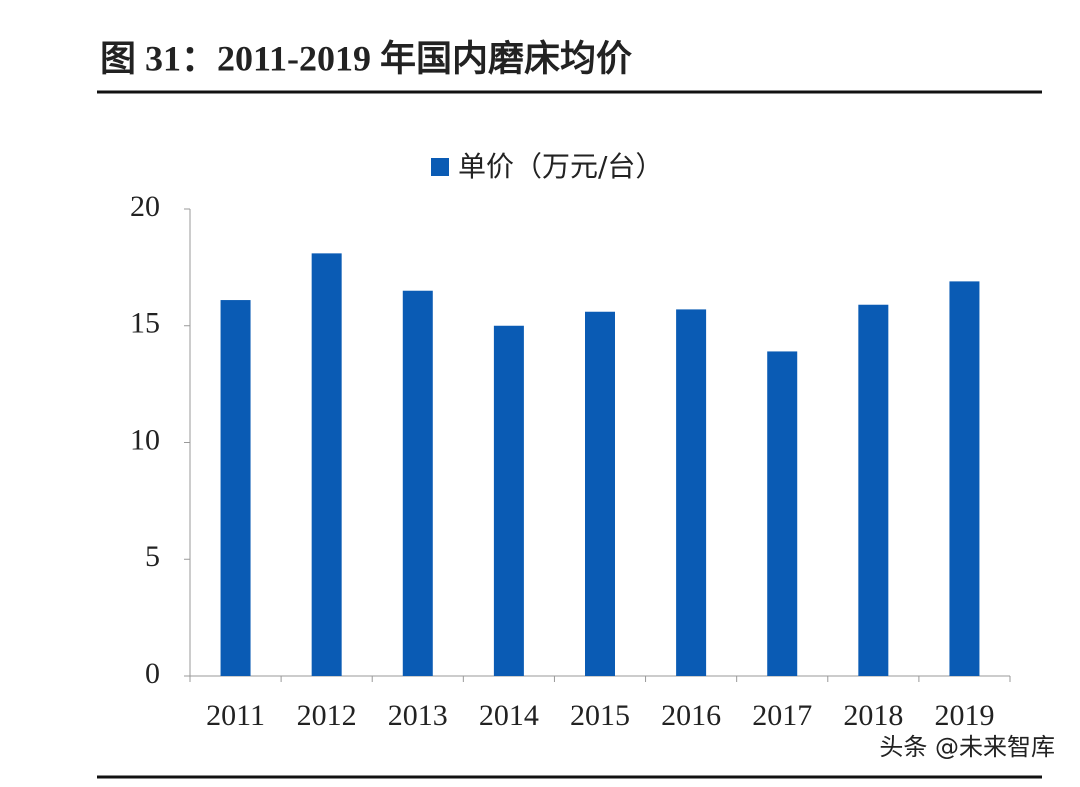 The width and height of the screenshot is (1080, 787). Describe the element at coordinates (967, 747) in the screenshot. I see `watermark: 头条 @未来智库` at that location.